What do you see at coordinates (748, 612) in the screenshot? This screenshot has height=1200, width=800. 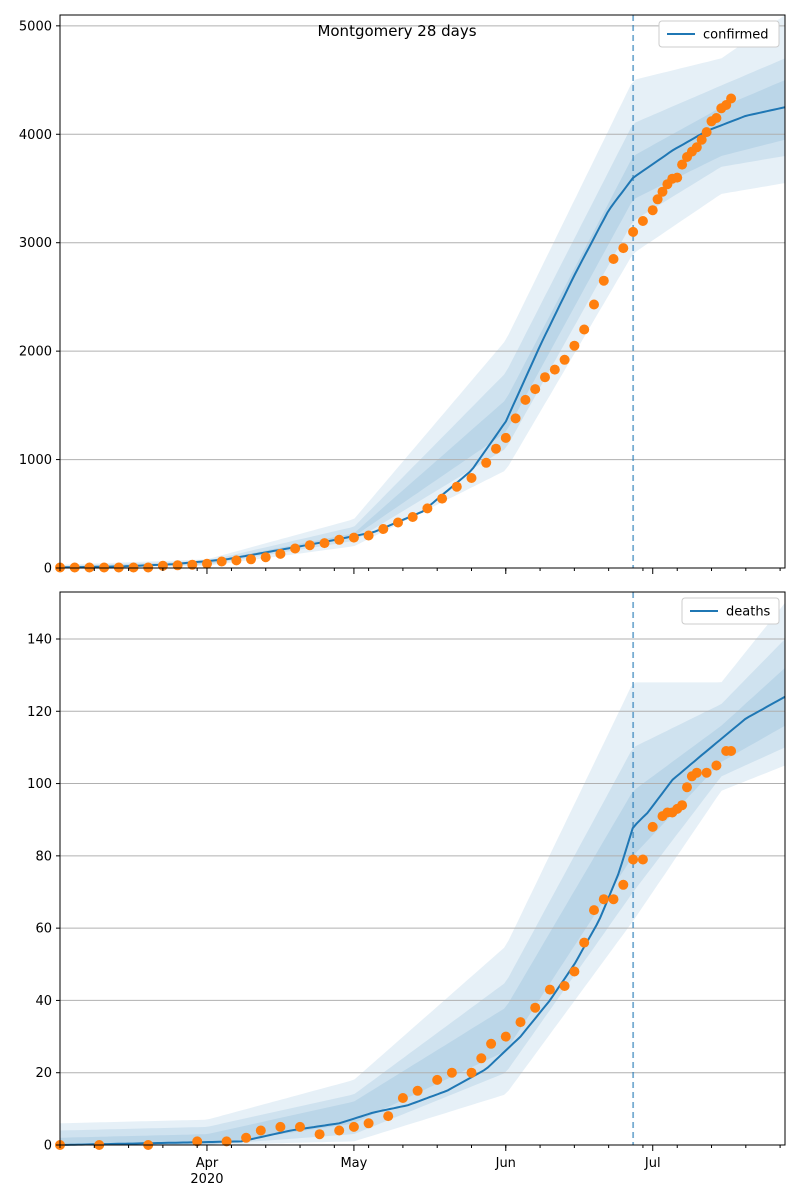 I see `legend-label-deaths: deaths` at bounding box center [748, 612].